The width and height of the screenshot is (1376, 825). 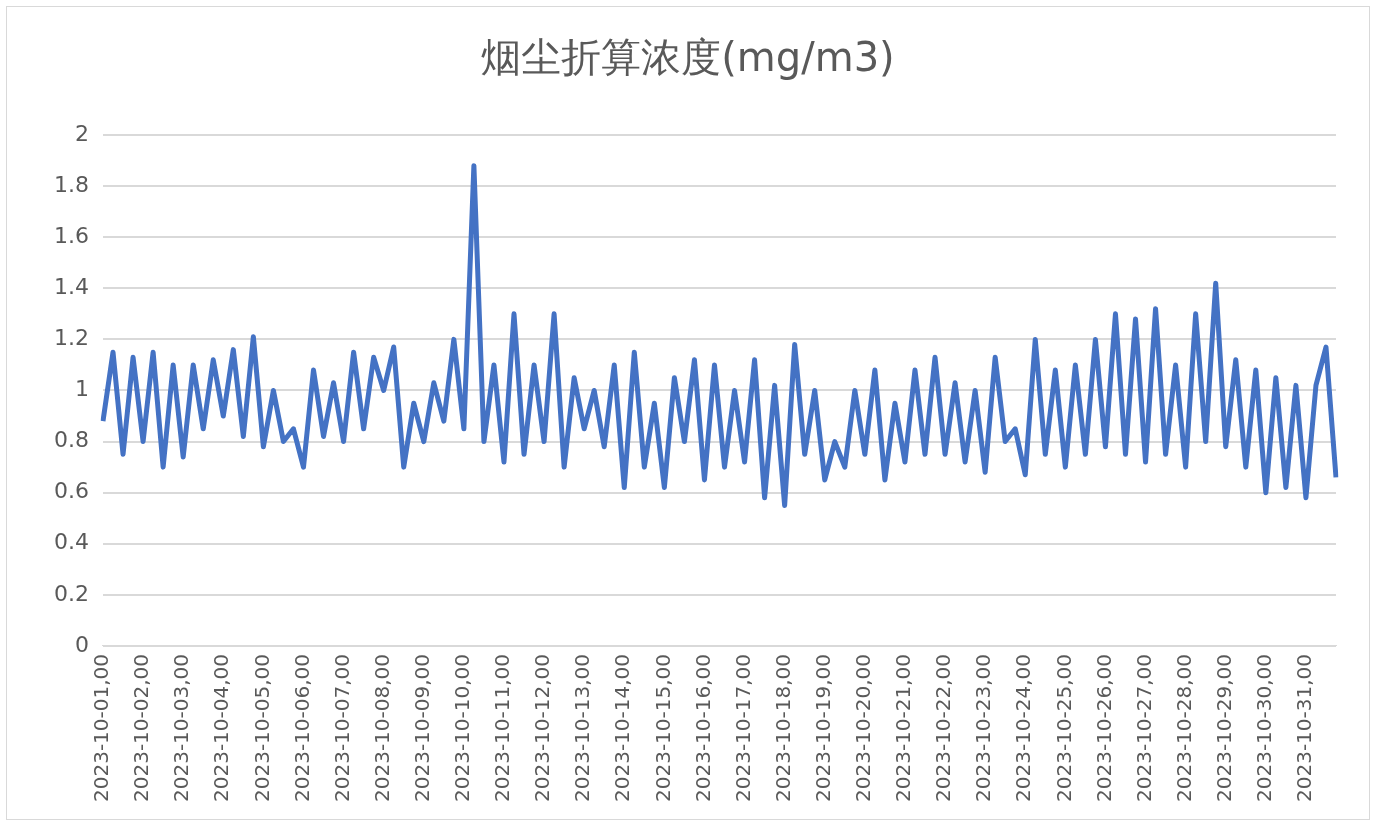 What do you see at coordinates (181, 728) in the screenshot?
I see `x-tick-label: 2023-10-03,00` at bounding box center [181, 728].